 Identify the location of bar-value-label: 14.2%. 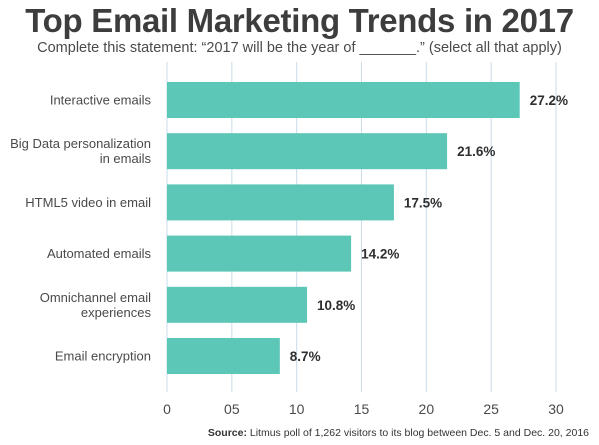
(380, 254).